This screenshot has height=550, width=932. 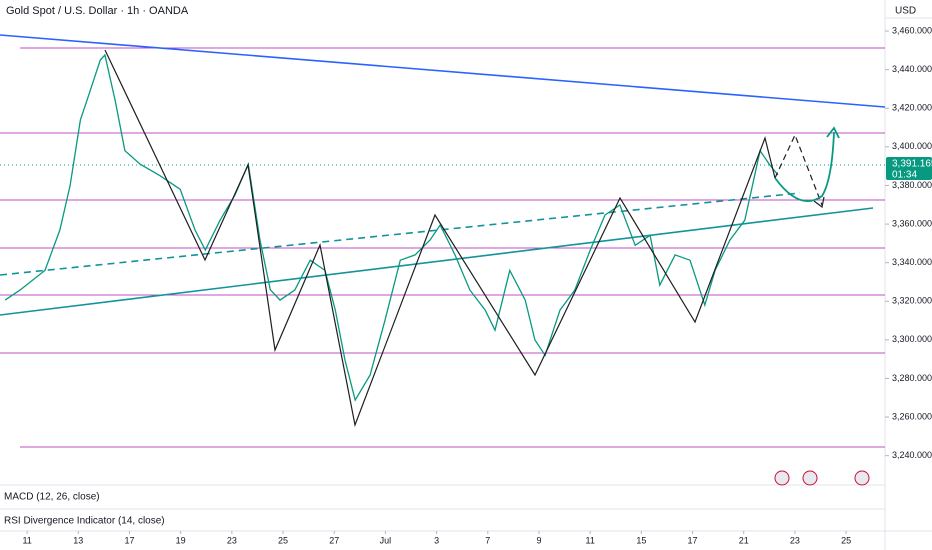 What do you see at coordinates (912, 185) in the screenshot?
I see `y-tick-label: 3,380.000` at bounding box center [912, 185].